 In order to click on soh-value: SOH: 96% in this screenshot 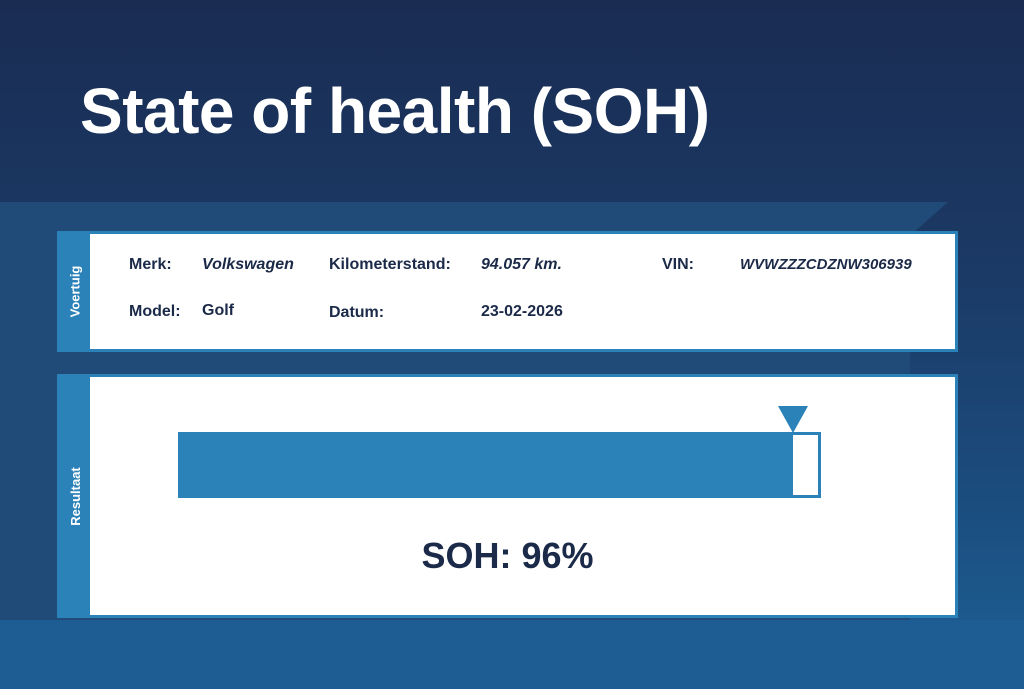, I will do `click(507, 555)`.